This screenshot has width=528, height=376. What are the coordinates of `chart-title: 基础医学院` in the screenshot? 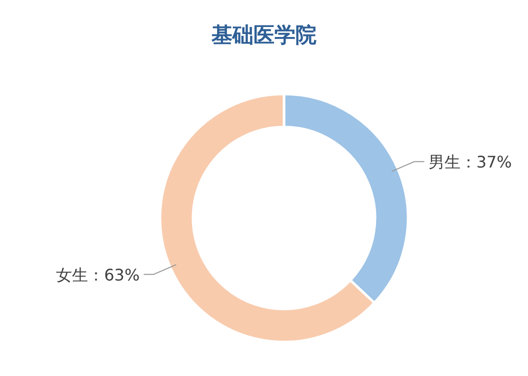 It's located at (263, 35).